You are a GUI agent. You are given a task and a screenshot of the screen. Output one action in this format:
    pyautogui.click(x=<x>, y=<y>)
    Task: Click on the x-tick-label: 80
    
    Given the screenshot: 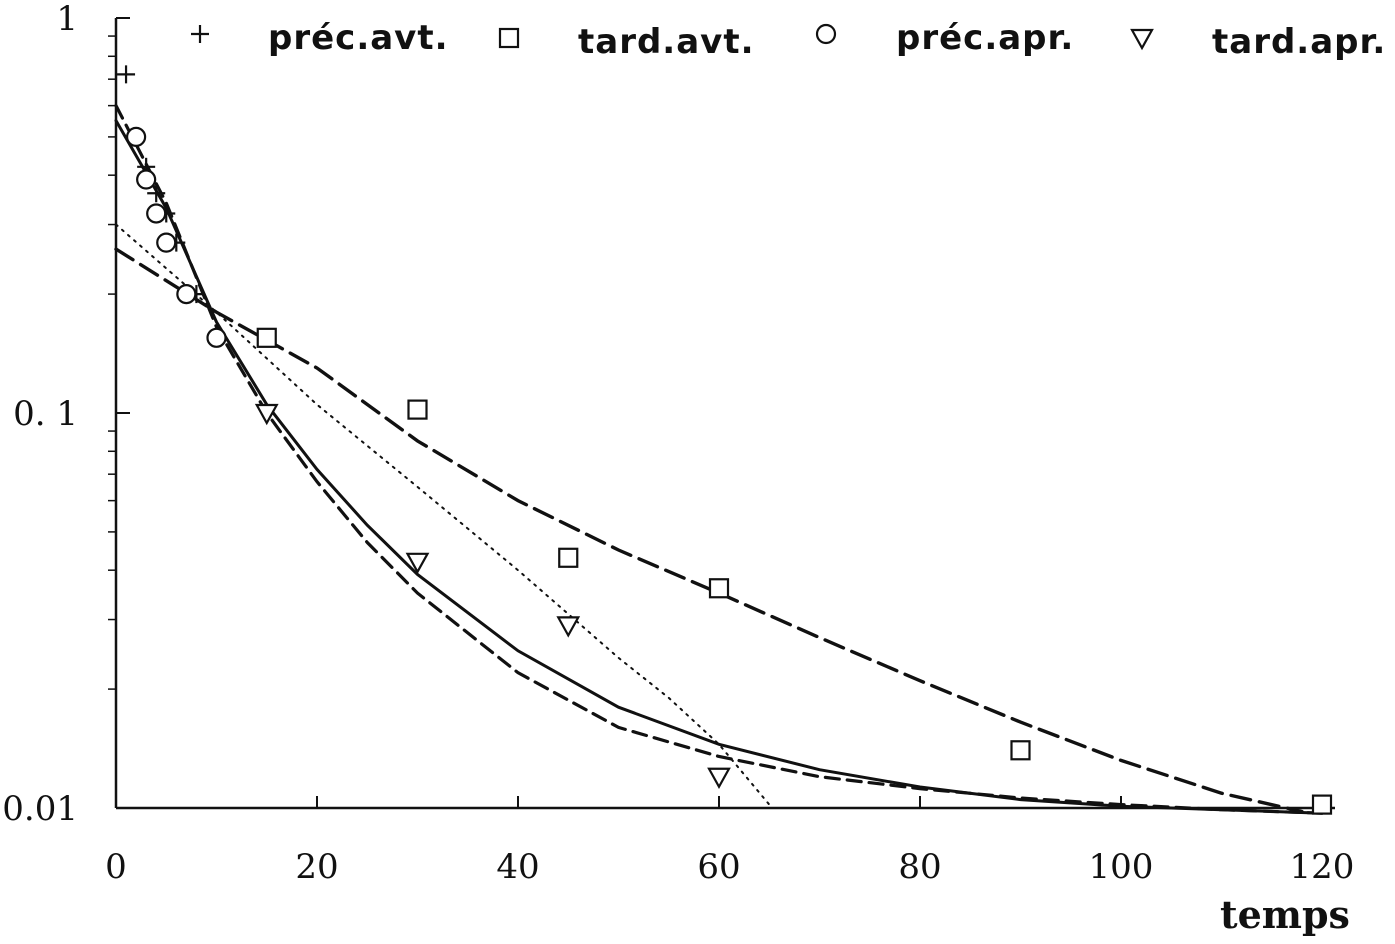 What is the action you would take?
    pyautogui.click(x=919, y=867)
    